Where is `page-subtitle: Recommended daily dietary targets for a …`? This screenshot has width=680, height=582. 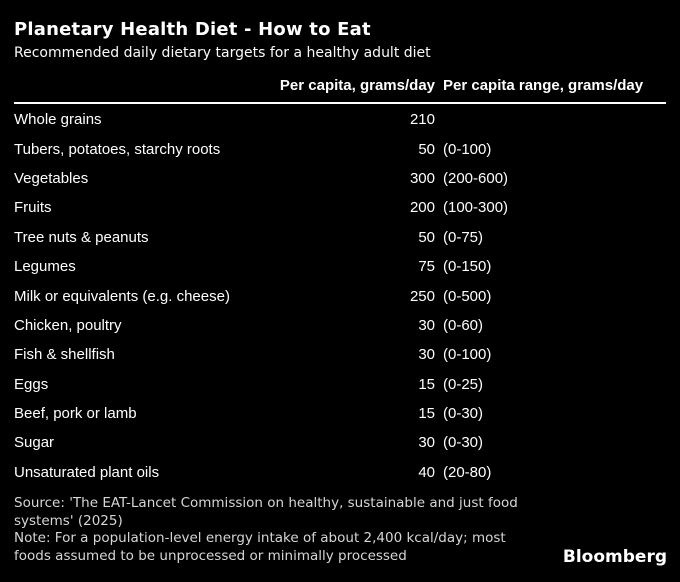 page-subtitle: Recommended daily dietary targets for a … is located at coordinates (222, 53).